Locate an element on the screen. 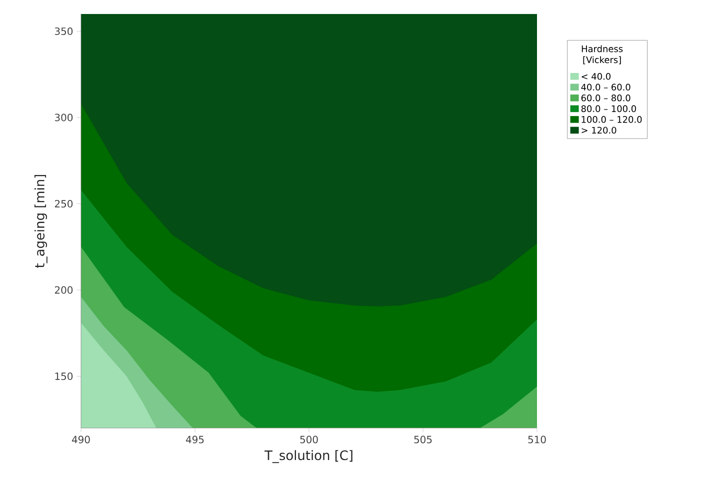  y-axis-title: t_ageing [min] is located at coordinates (41, 221).